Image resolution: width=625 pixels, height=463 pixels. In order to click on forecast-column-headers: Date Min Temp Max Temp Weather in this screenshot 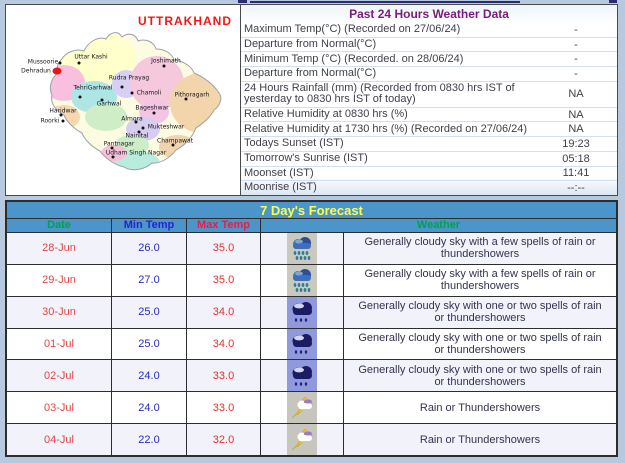, I will do `click(311, 226)`.